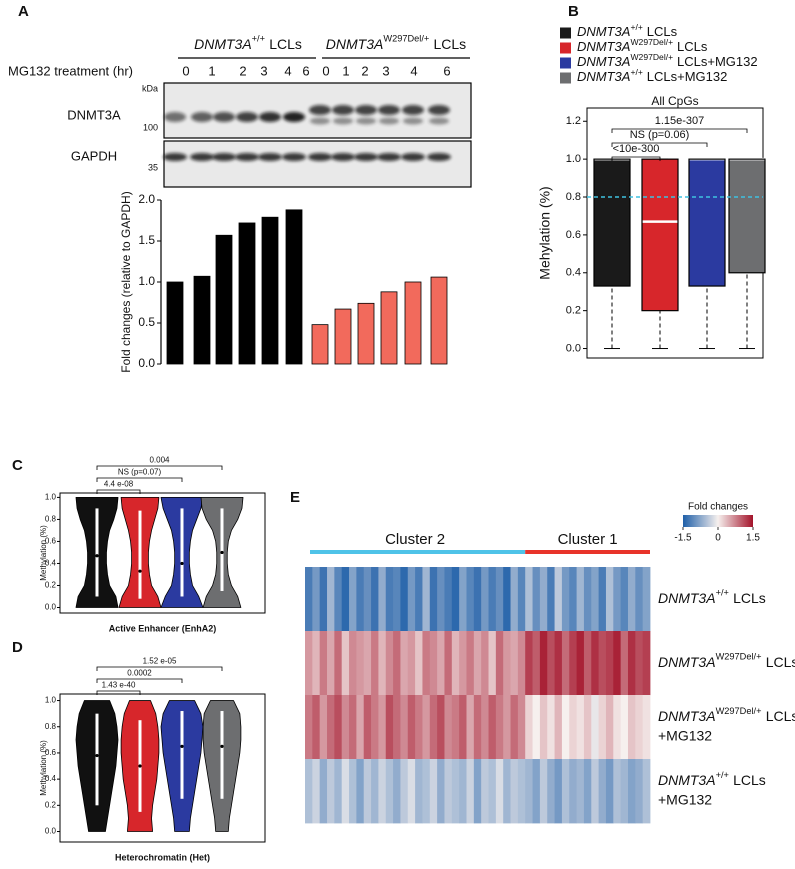  What do you see at coordinates (153, 167) in the screenshot?
I see `marker-label: 35` at bounding box center [153, 167].